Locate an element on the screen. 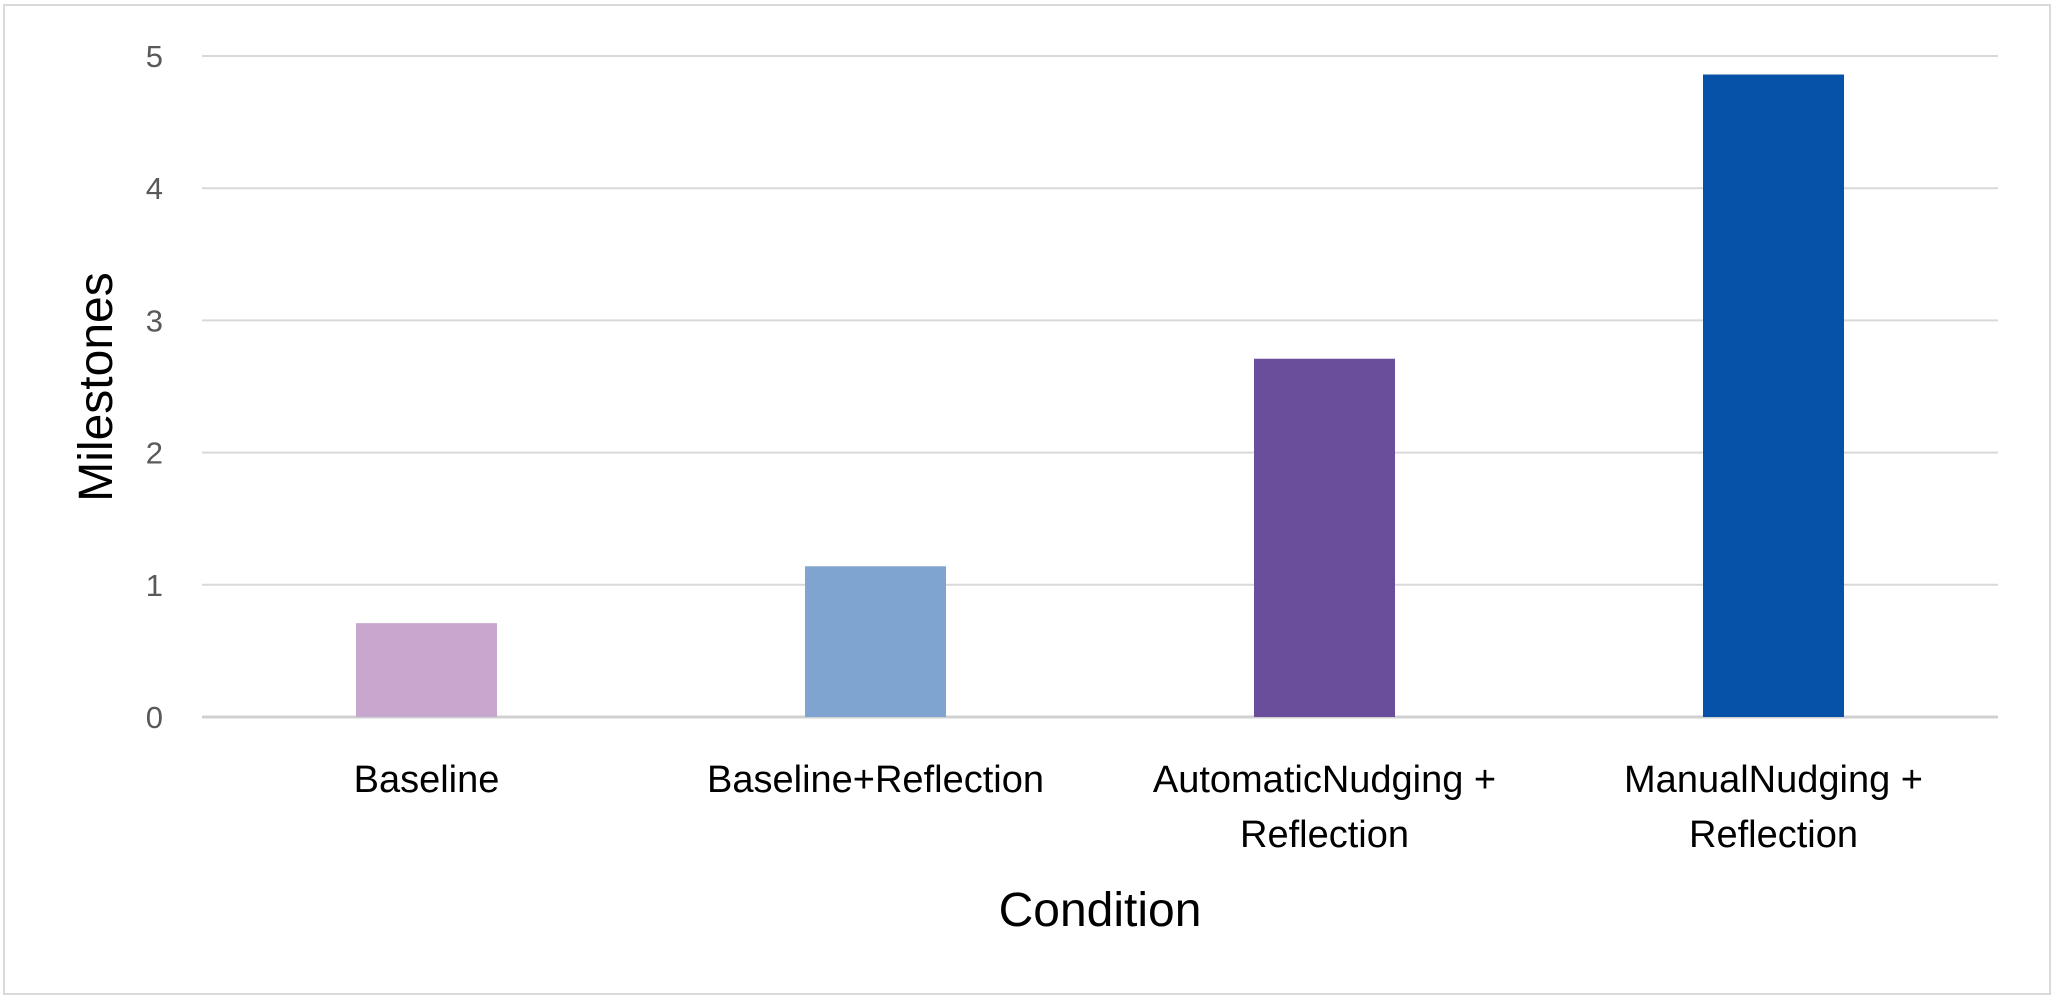 This screenshot has height=1003, width=2057. x-tick-label-line: AutomaticNudging + is located at coordinates (1324, 780).